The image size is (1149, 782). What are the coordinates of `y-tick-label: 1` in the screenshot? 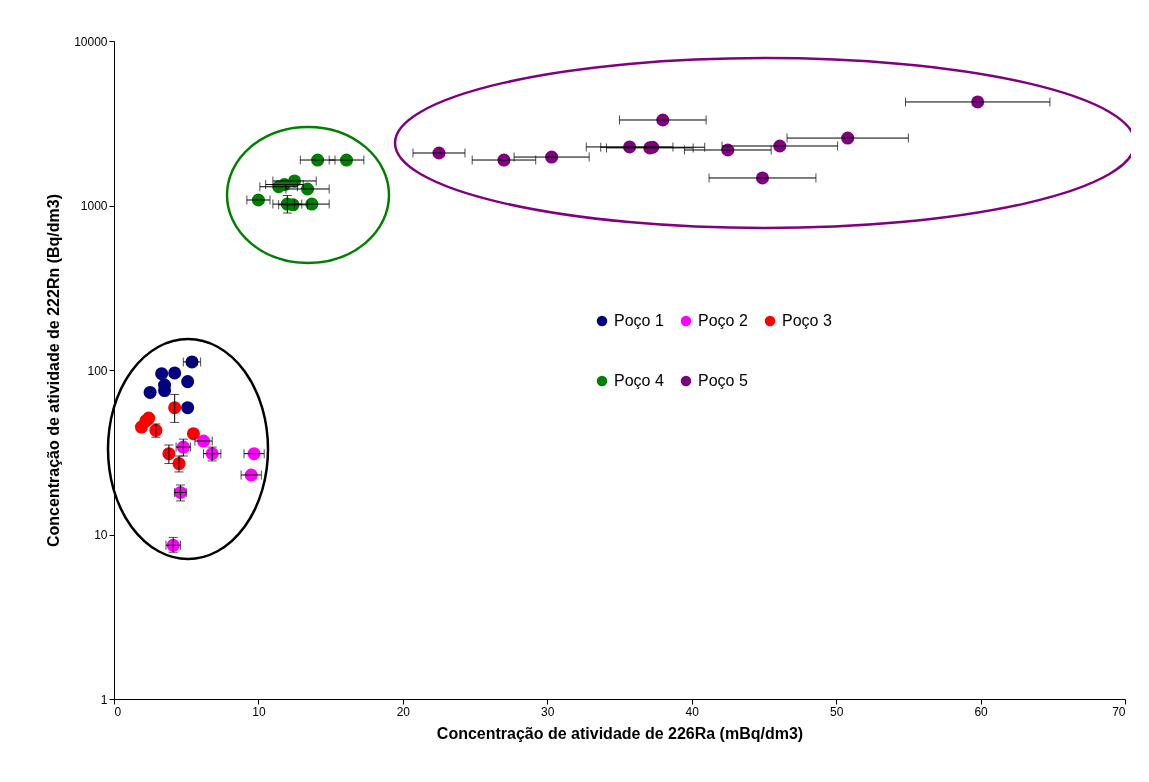 It's located at (104, 699).